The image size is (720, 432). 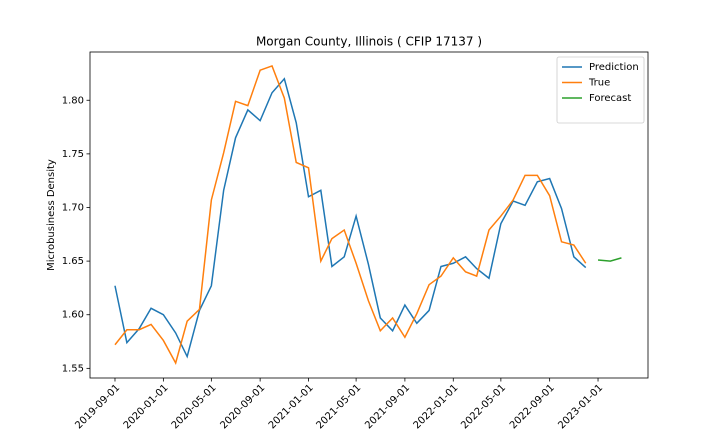 I want to click on y-tick-label: 1.80, so click(x=73, y=100).